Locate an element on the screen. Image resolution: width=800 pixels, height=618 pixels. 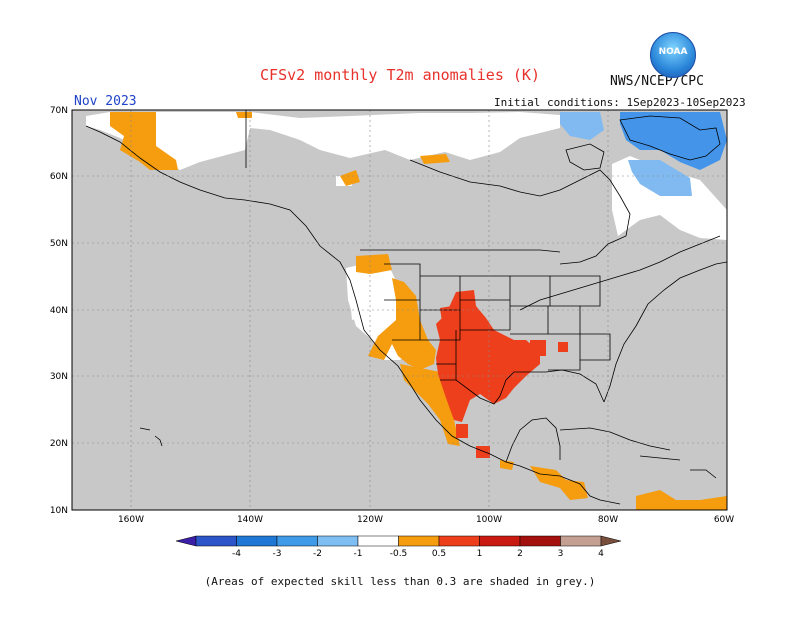
longitude-labels: 160W 140W 120W 100W 80W 60W is located at coordinates (426, 520).